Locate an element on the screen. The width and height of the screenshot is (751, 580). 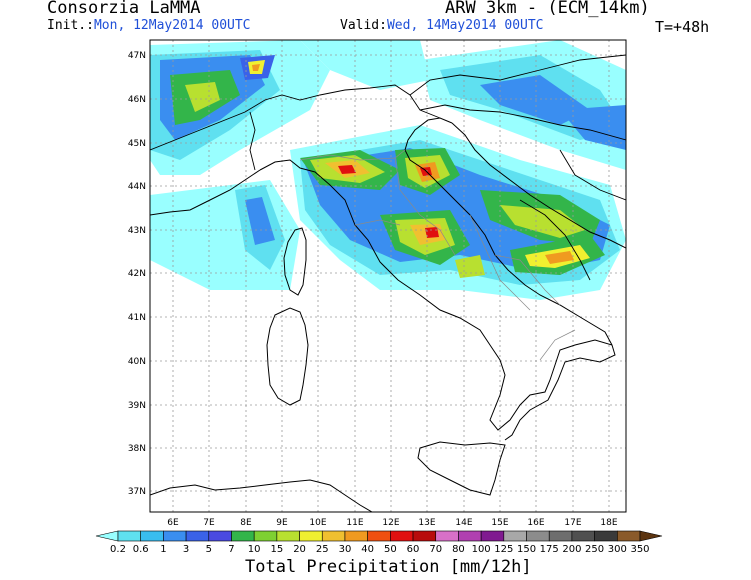
france-coastline is located at coordinates (205, 192).